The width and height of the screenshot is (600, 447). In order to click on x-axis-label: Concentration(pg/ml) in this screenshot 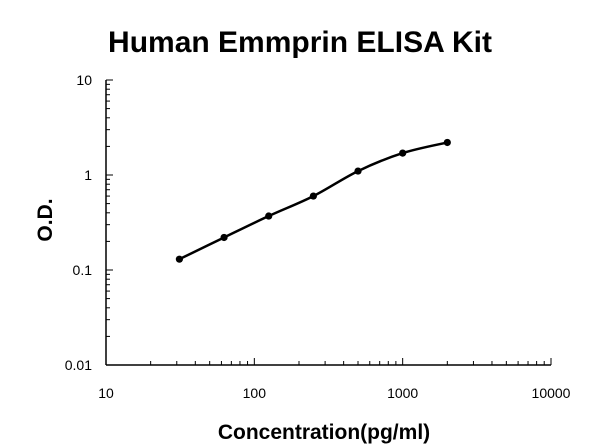, I will do `click(324, 432)`.